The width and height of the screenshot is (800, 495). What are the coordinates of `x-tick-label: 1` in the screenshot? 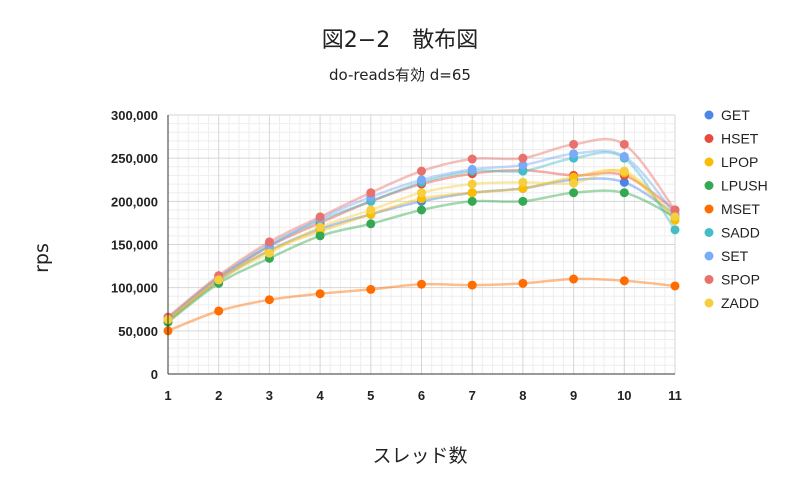 It's located at (167, 395).